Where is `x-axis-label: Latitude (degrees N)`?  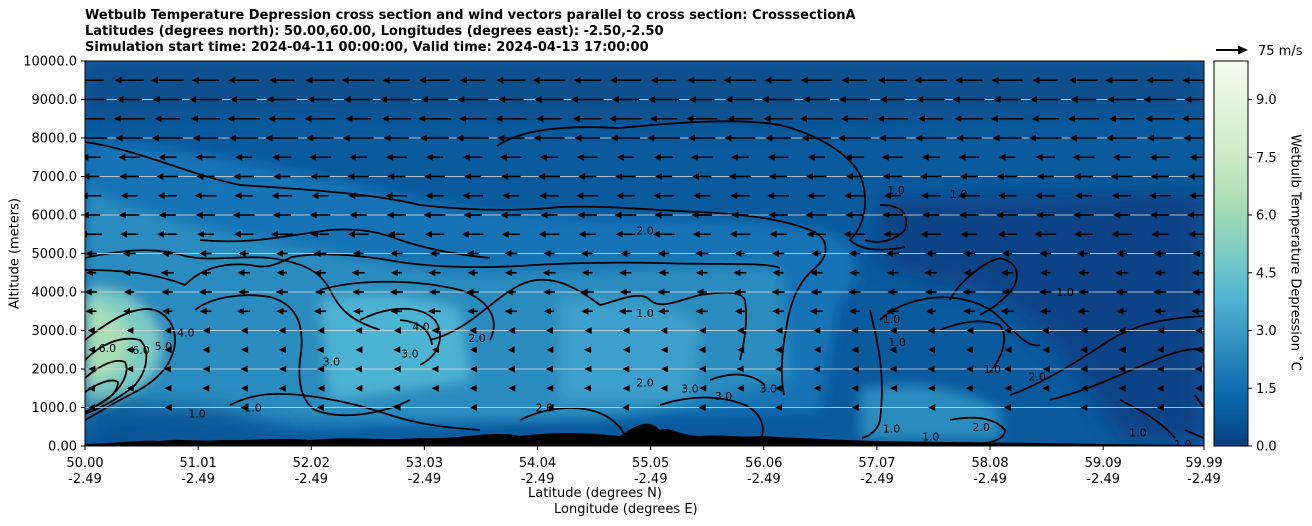 x-axis-label: Latitude (degrees N) is located at coordinates (595, 493).